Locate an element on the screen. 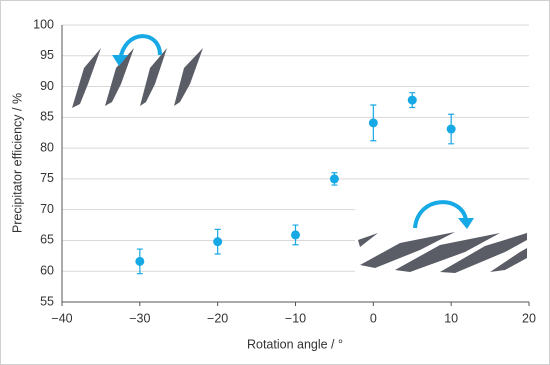 Image resolution: width=550 pixels, height=365 pixels. x-tick-label: 20 is located at coordinates (529, 318).